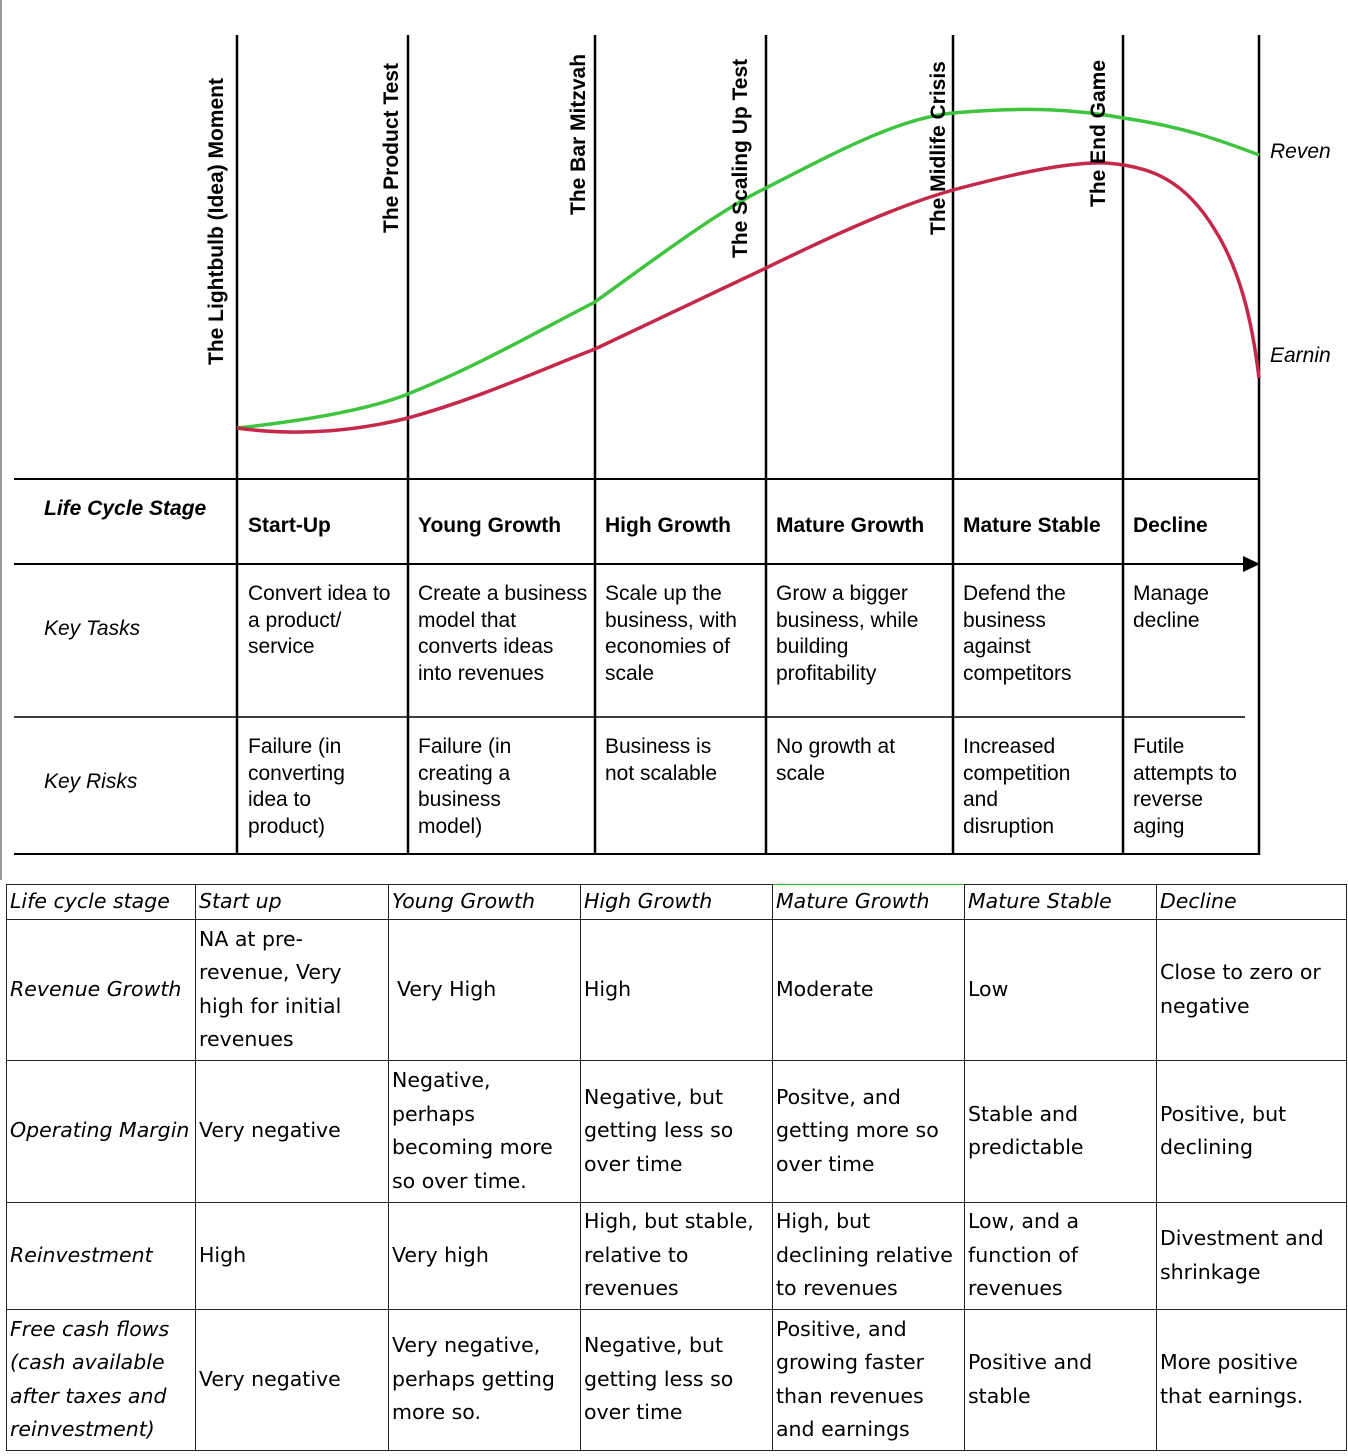  Describe the element at coordinates (1032, 525) in the screenshot. I see `stage-header-mature-stable: Mature Stable` at that location.